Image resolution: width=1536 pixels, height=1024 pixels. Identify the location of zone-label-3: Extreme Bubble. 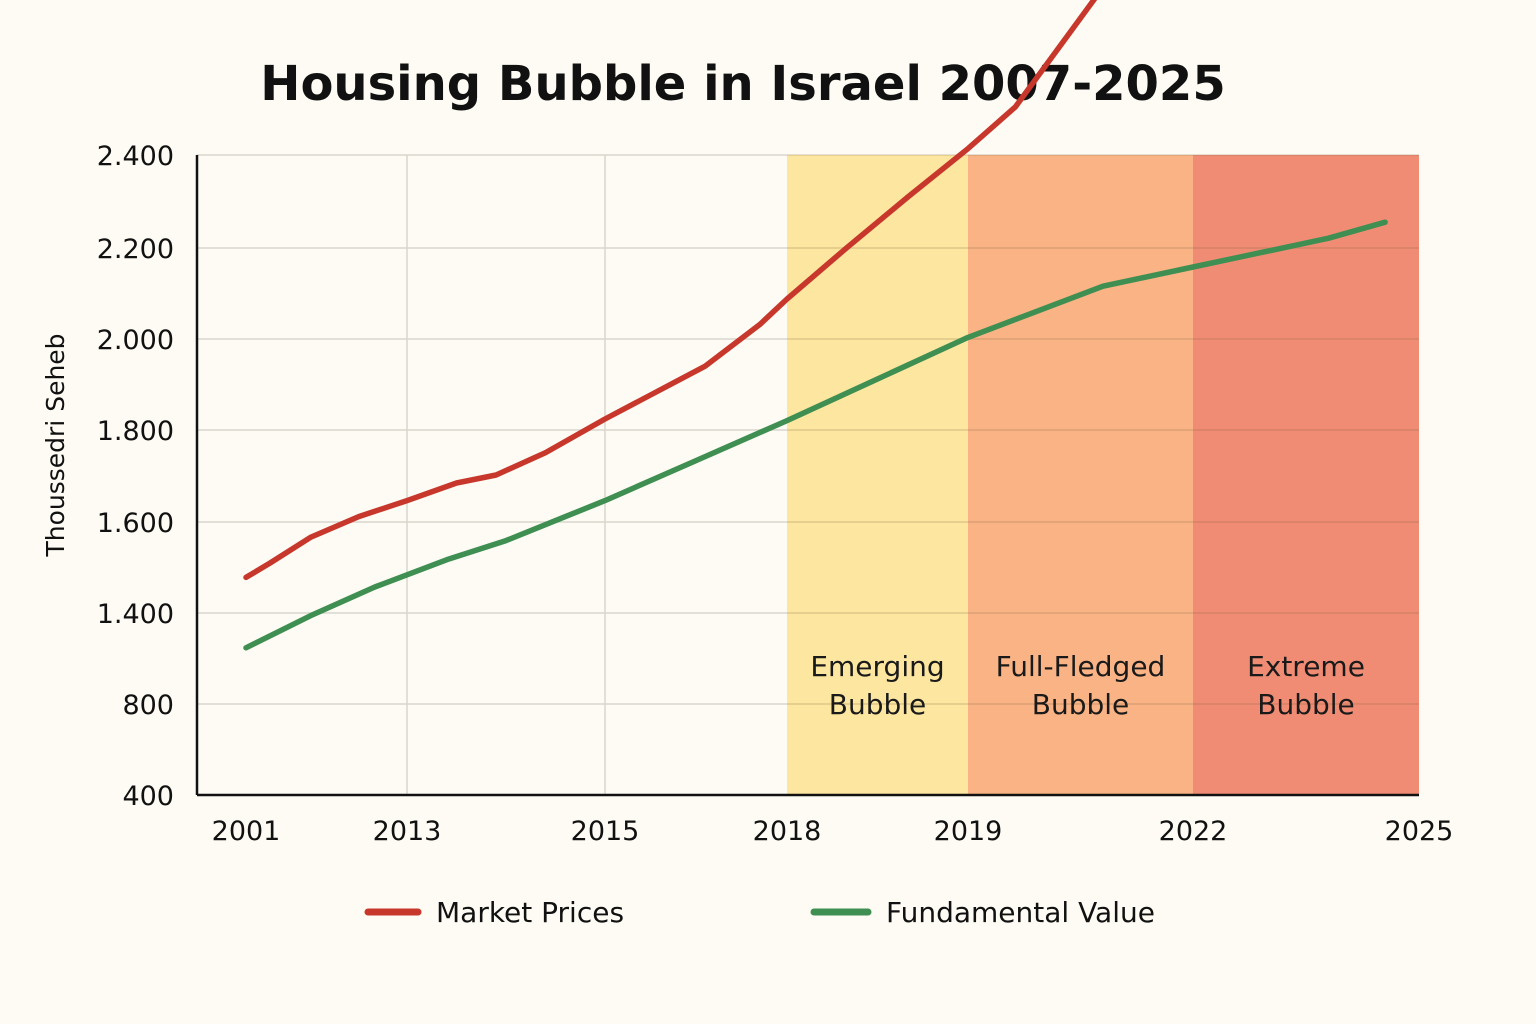
(1306, 685).